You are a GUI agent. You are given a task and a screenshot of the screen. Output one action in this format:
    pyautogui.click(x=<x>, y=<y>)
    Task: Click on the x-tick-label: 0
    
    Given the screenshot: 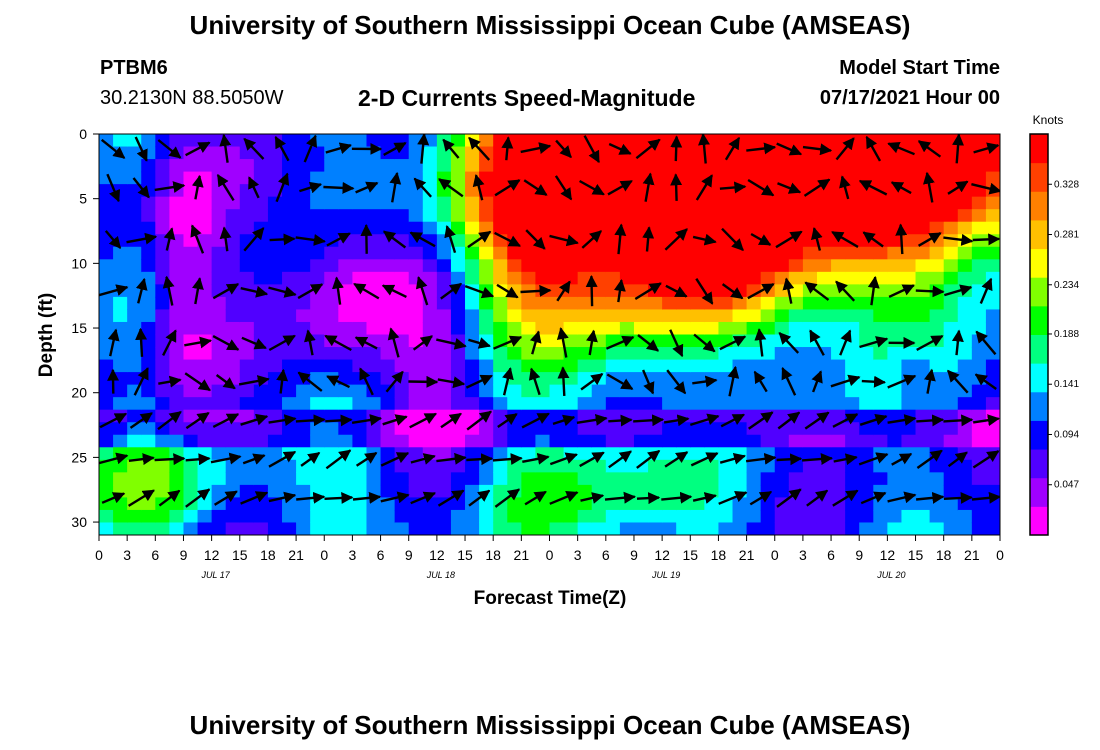 What is the action you would take?
    pyautogui.click(x=324, y=555)
    